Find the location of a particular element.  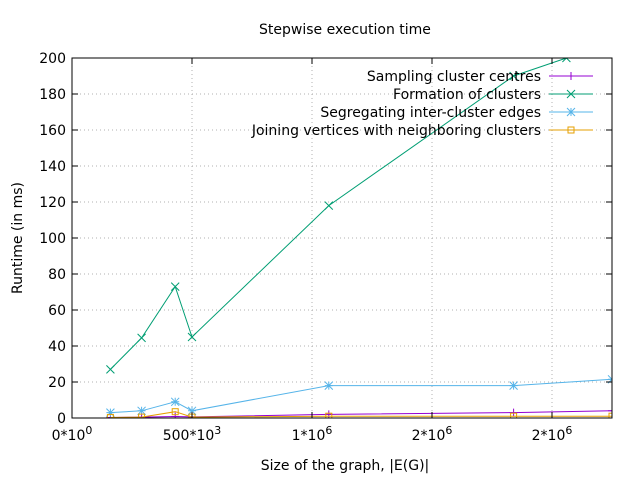

y-axis-label: Runtime (in ms) is located at coordinates (18, 238).